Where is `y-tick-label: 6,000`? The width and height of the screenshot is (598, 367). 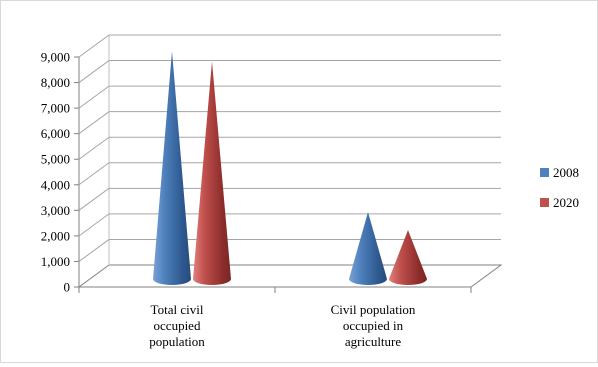 y-tick-label: 6,000 is located at coordinates (55, 133).